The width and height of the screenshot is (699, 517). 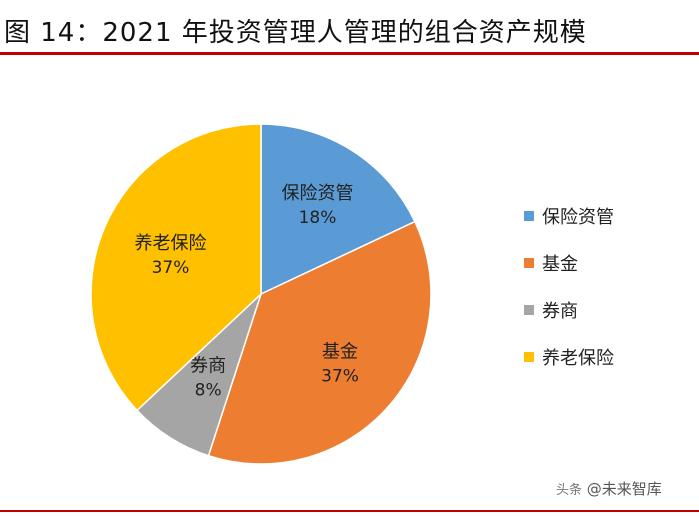 I want to click on slice-value-label: 8%, so click(x=208, y=390).